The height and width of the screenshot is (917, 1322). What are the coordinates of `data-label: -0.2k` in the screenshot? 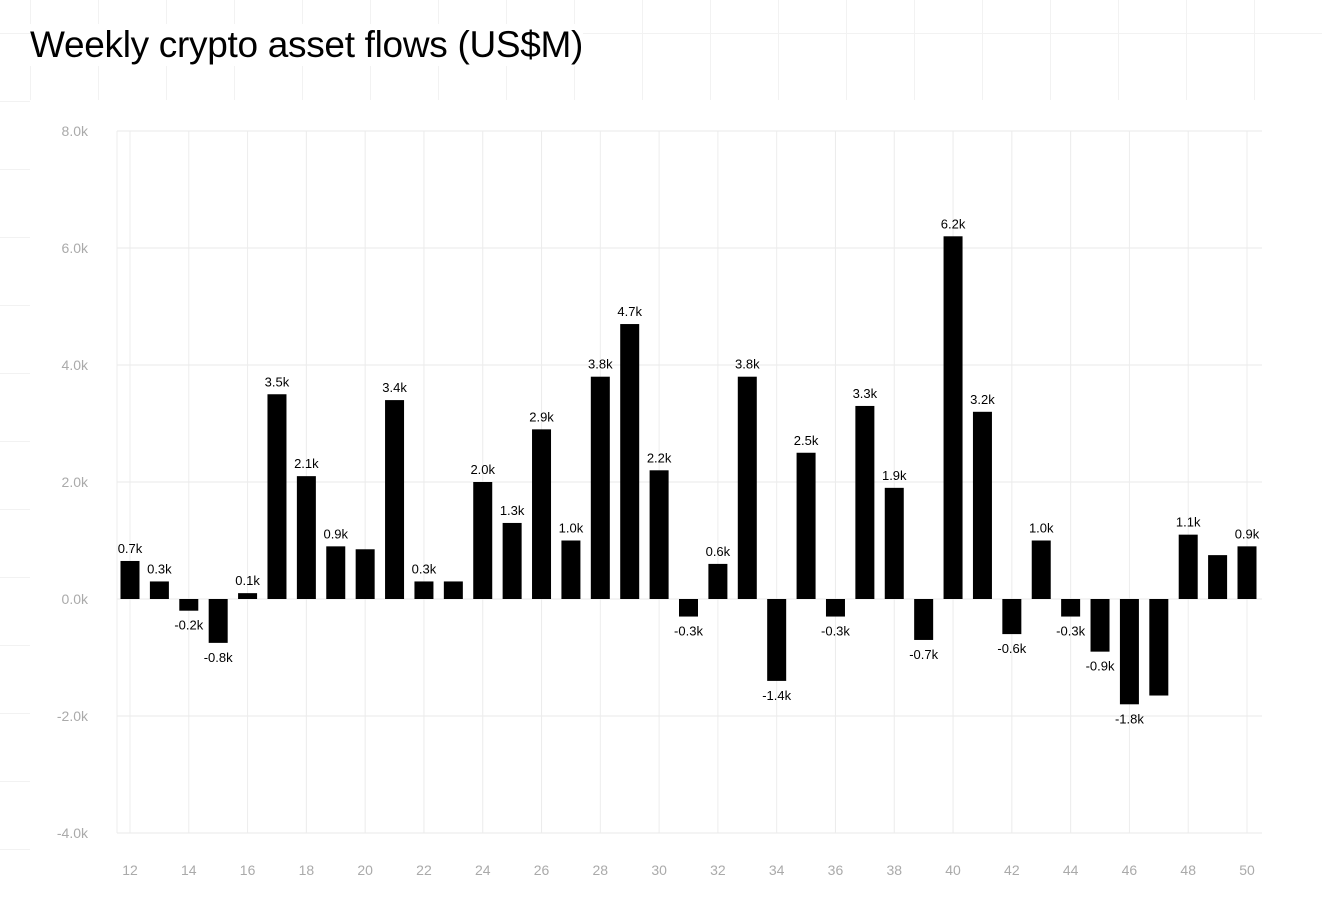 It's located at (188, 625).